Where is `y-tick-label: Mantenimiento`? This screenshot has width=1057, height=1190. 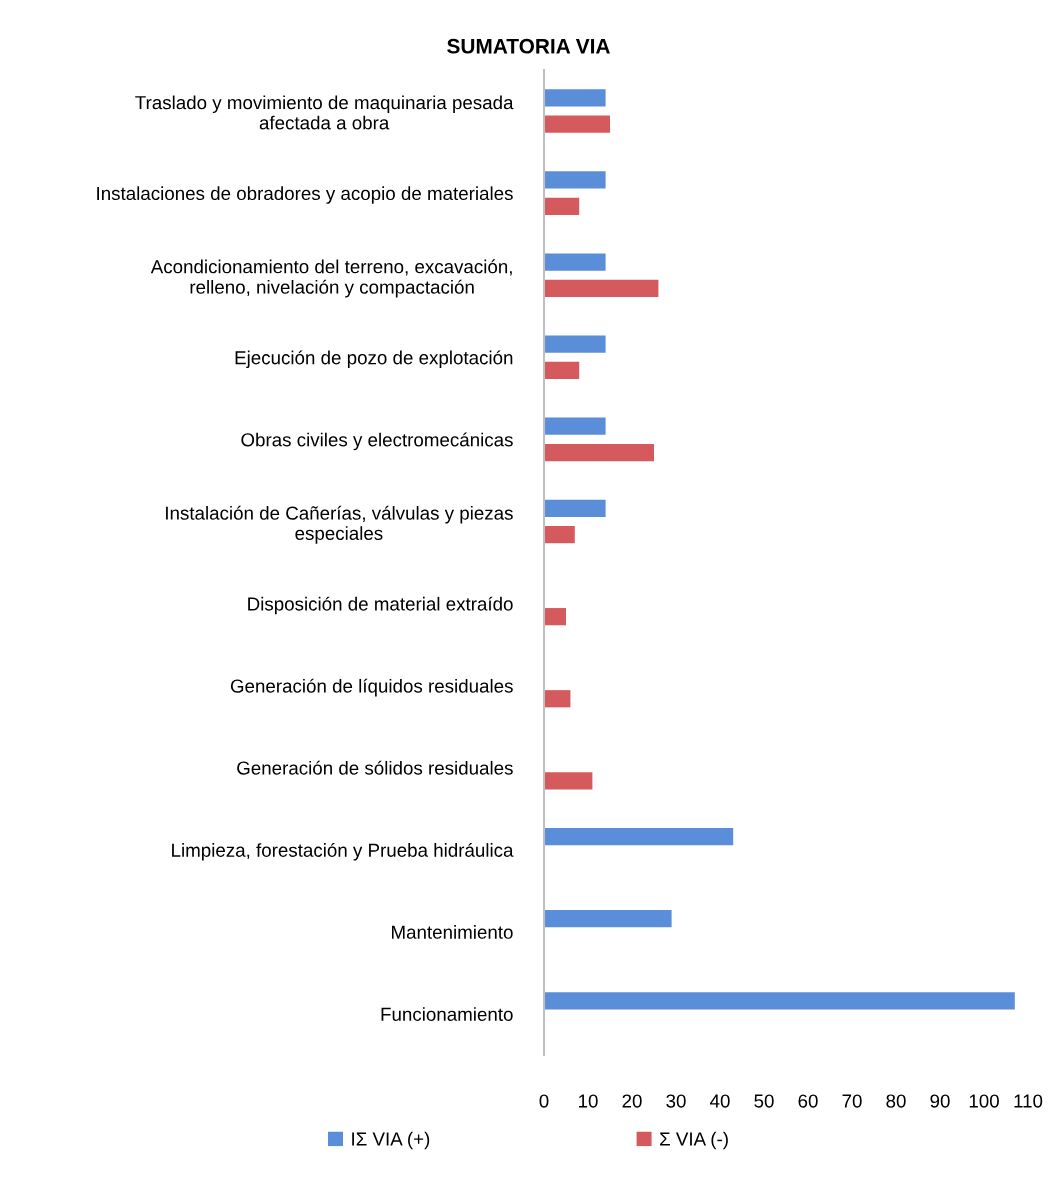 y-tick-label: Mantenimiento is located at coordinates (452, 932).